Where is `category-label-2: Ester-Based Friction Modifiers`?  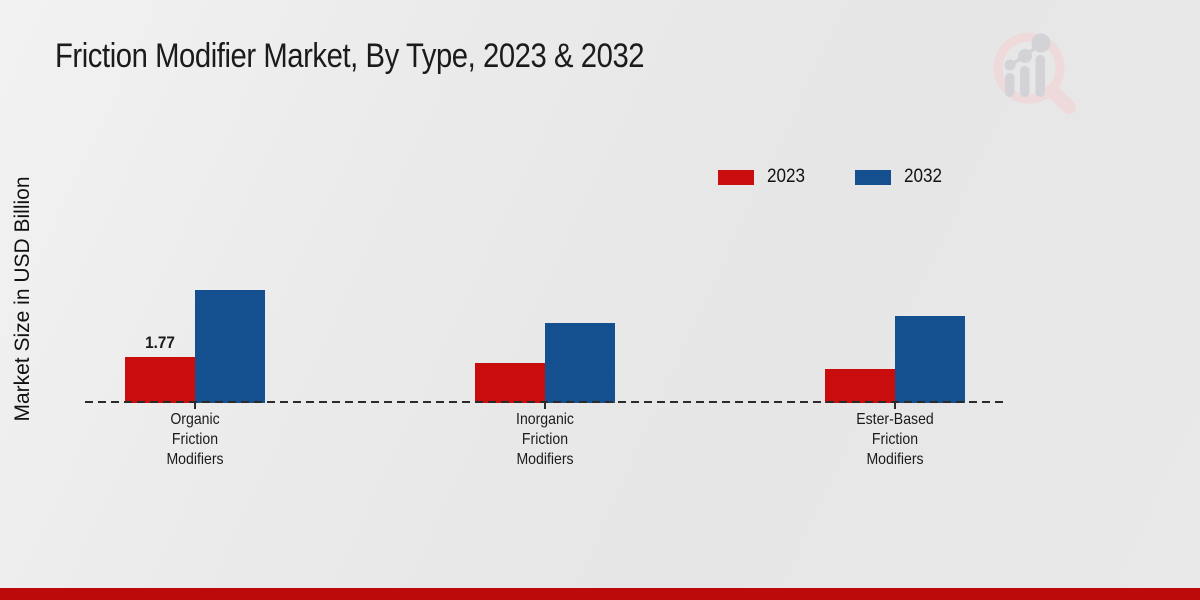
category-label-2: Ester-Based Friction Modifiers is located at coordinates (895, 439).